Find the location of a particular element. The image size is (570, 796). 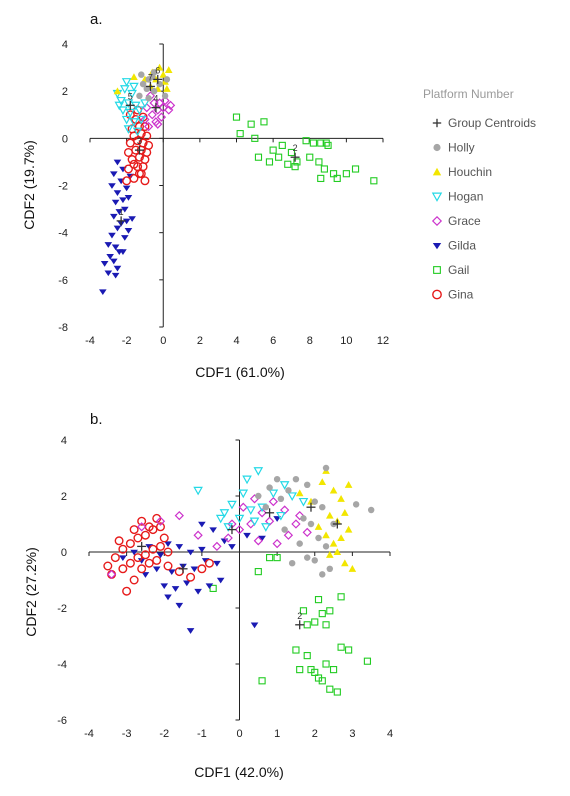

legend-item-grace: Grace is located at coordinates (456, 221).